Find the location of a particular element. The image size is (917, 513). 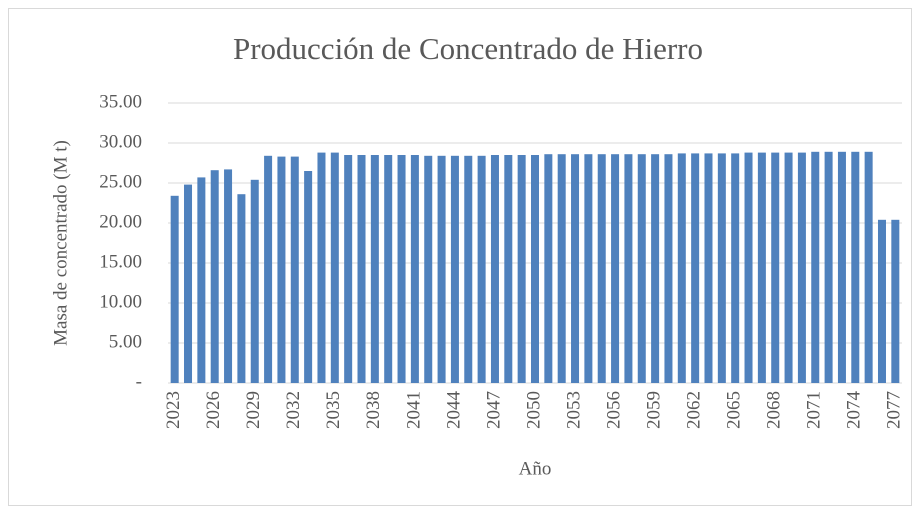

x-tick-label: 2065 is located at coordinates (734, 410).